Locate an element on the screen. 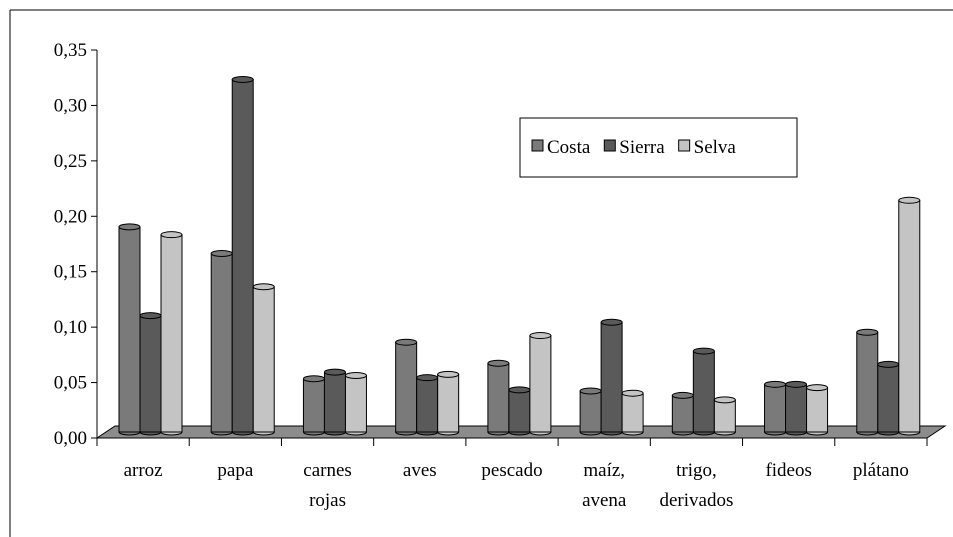  x-tick-label: trigo, derivados is located at coordinates (697, 485).